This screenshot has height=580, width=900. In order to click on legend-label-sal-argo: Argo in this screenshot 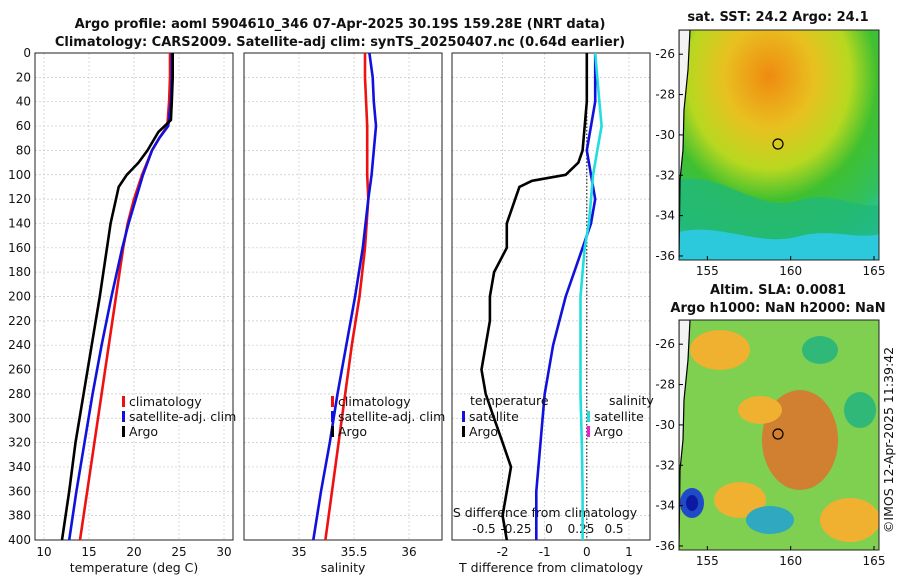, I will do `click(608, 431)`.